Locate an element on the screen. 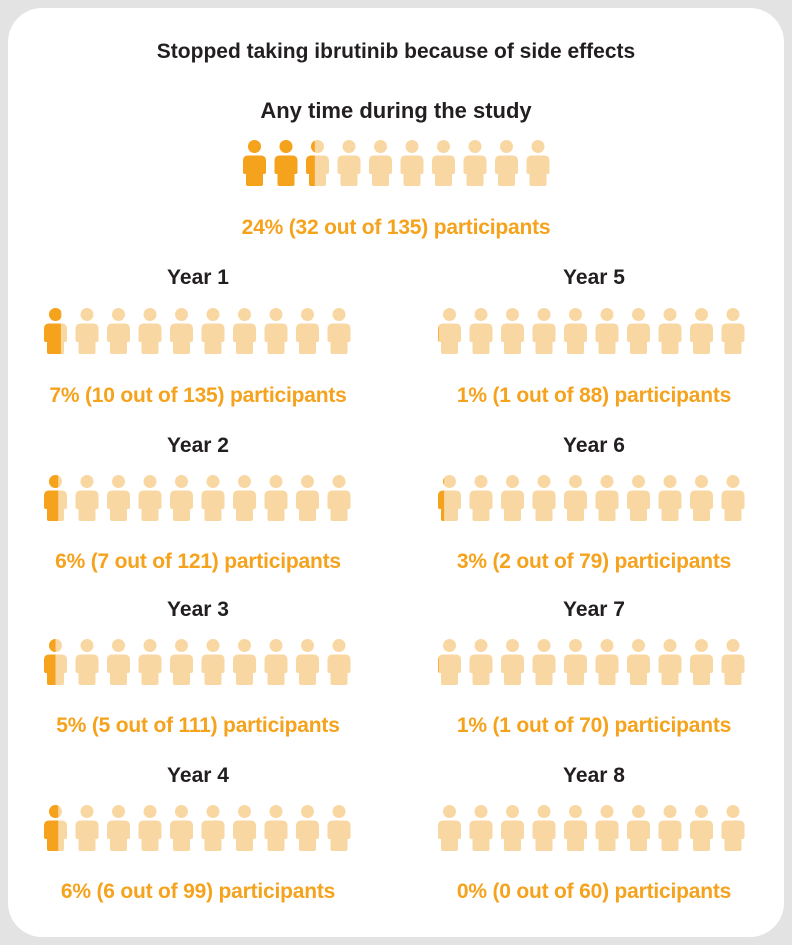 The width and height of the screenshot is (792, 945). panel-title-year-6: Year 6 is located at coordinates (594, 445).